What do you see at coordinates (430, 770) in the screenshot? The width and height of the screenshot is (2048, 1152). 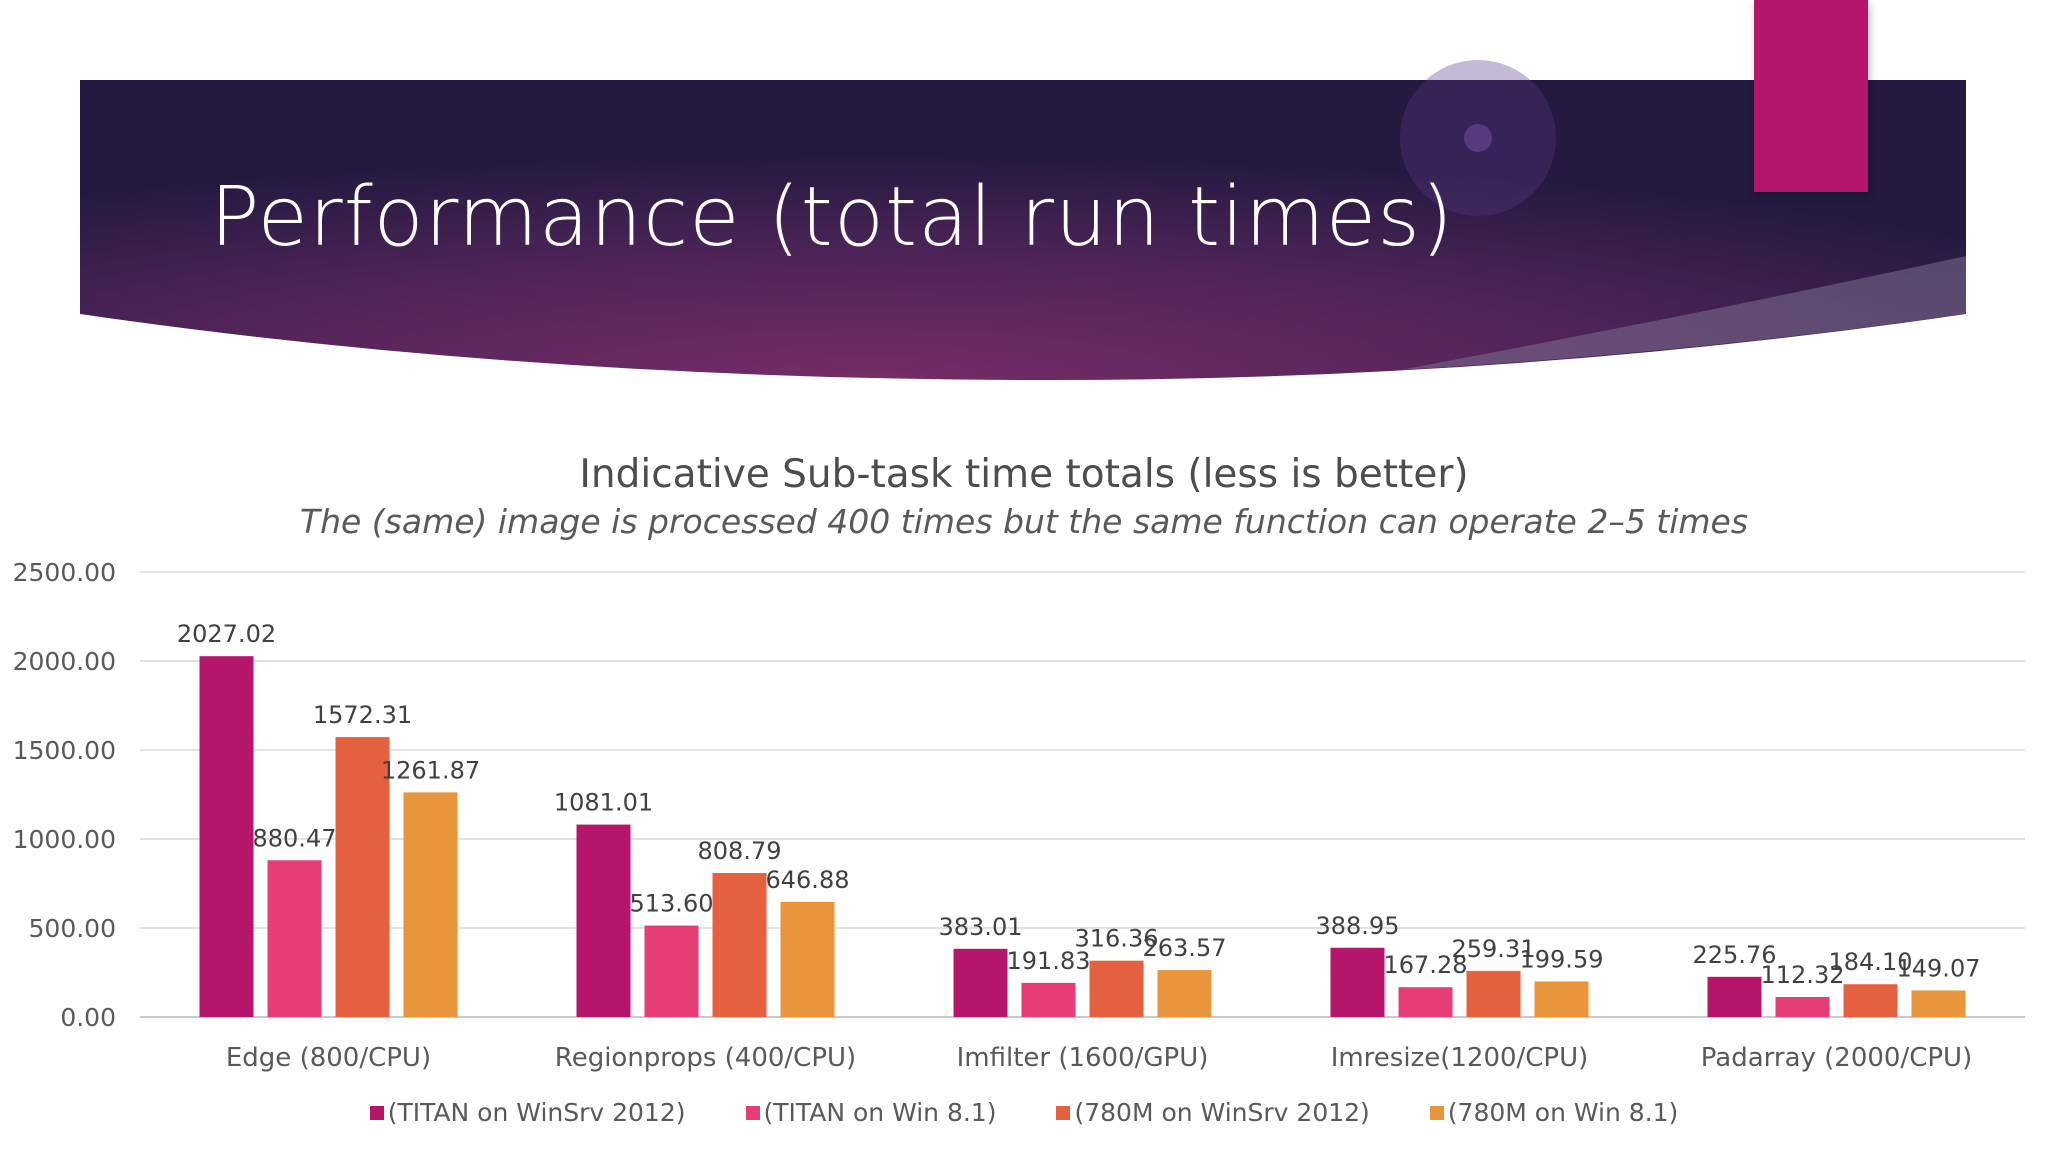 I see `data-label: 1261.87` at bounding box center [430, 770].